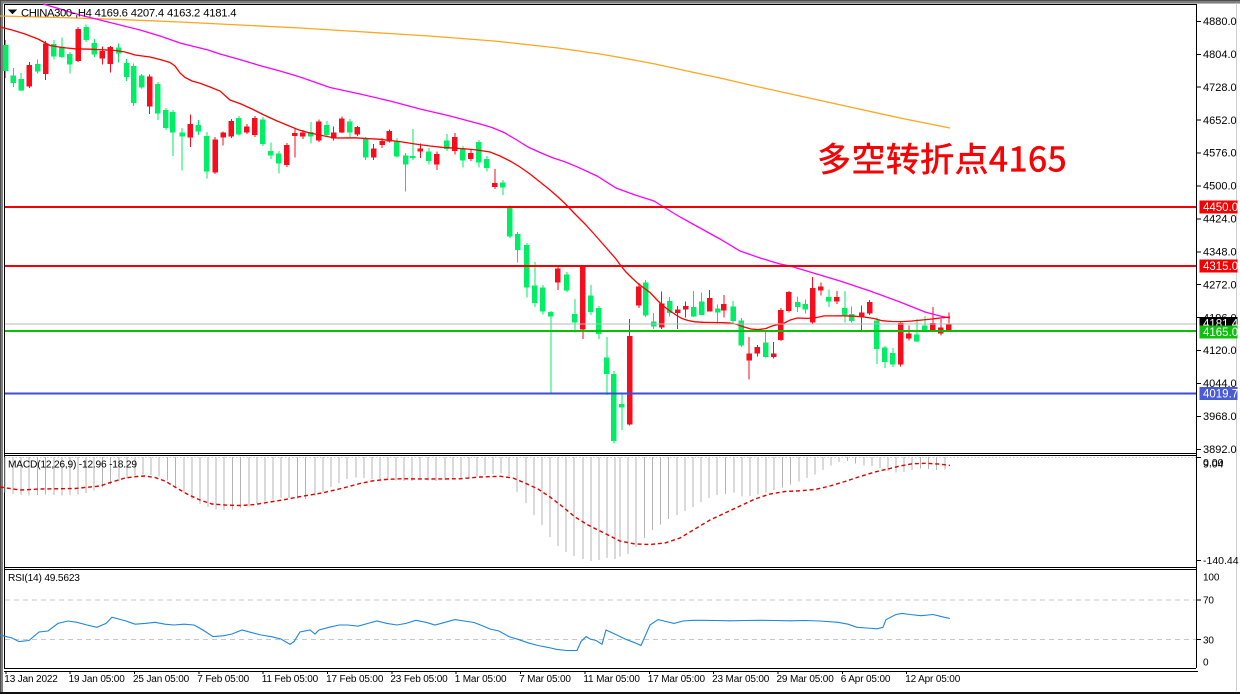 The height and width of the screenshot is (694, 1240). What do you see at coordinates (1220, 121) in the screenshot?
I see `svg-text: 4652.0` at bounding box center [1220, 121].